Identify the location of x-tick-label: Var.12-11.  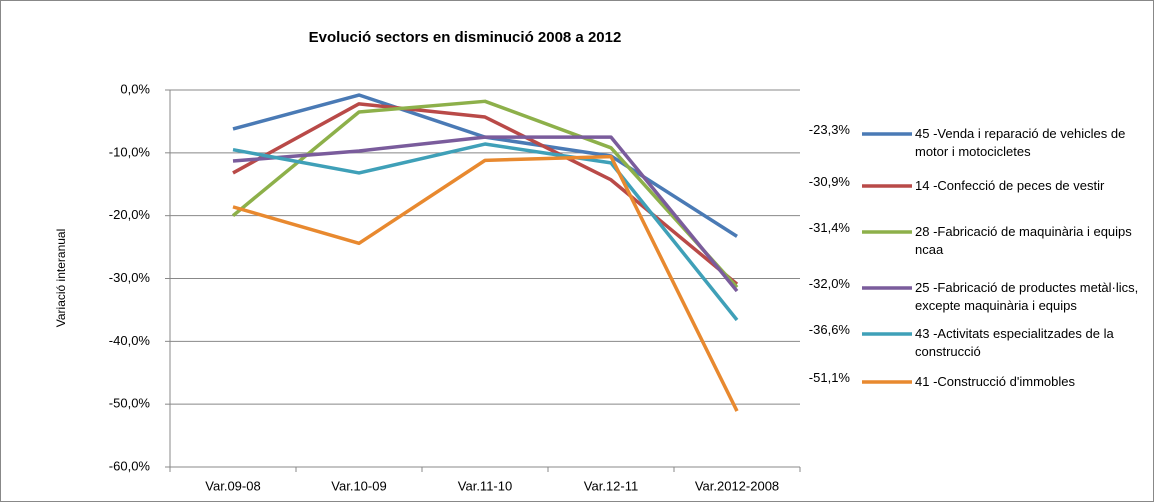
(611, 485).